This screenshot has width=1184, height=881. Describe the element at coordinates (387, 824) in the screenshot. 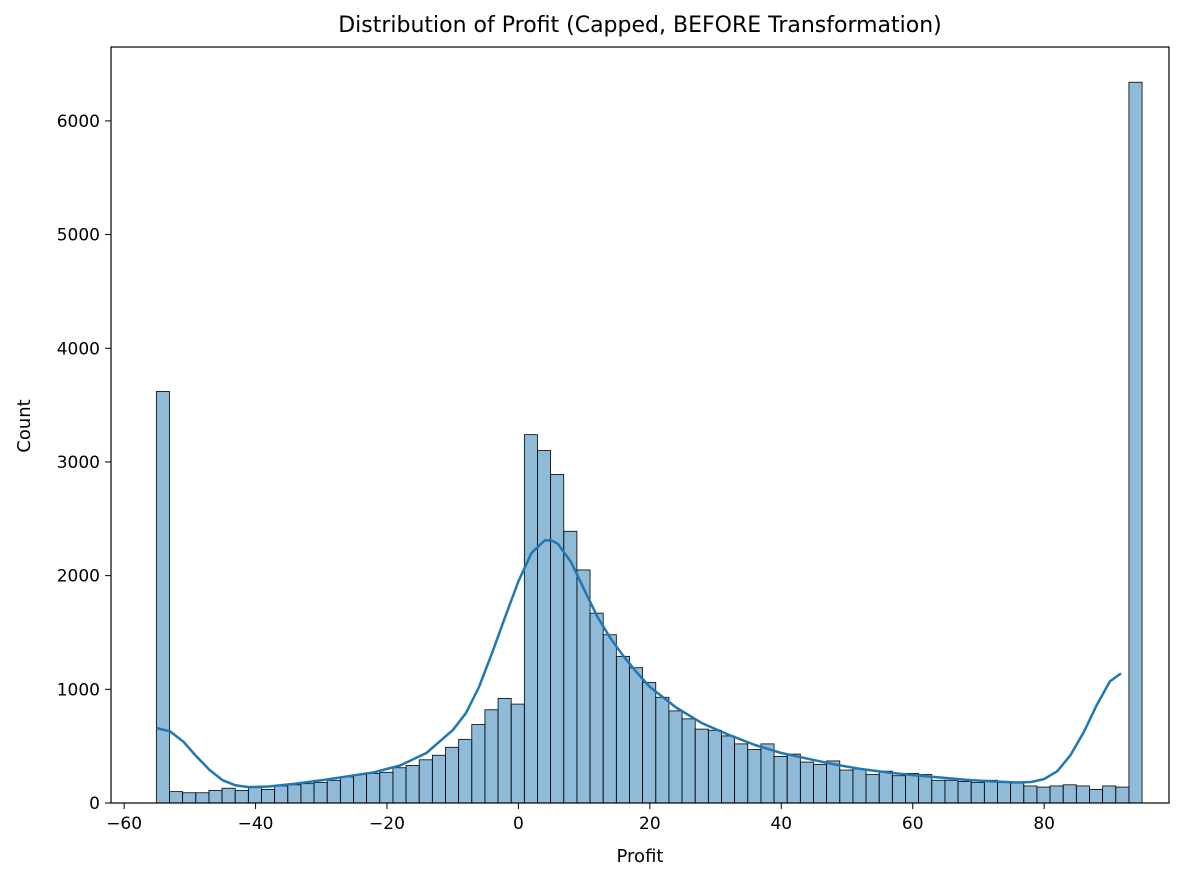

I see `x-tick-label: −20` at that location.